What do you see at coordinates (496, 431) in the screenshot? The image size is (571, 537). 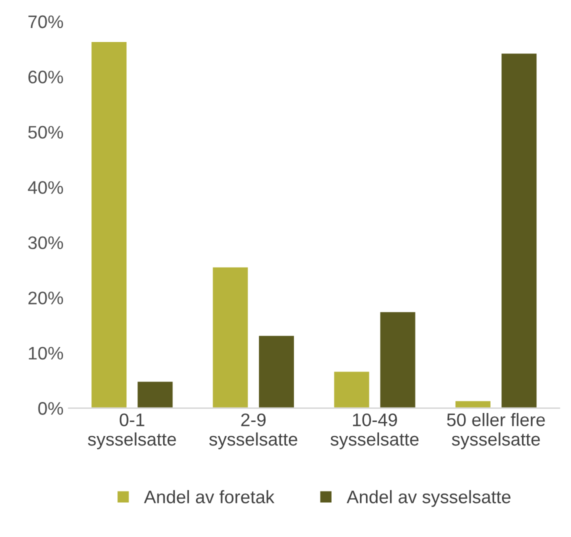 I see `x-tick-label: 50 eller flere sysselsatte` at bounding box center [496, 431].